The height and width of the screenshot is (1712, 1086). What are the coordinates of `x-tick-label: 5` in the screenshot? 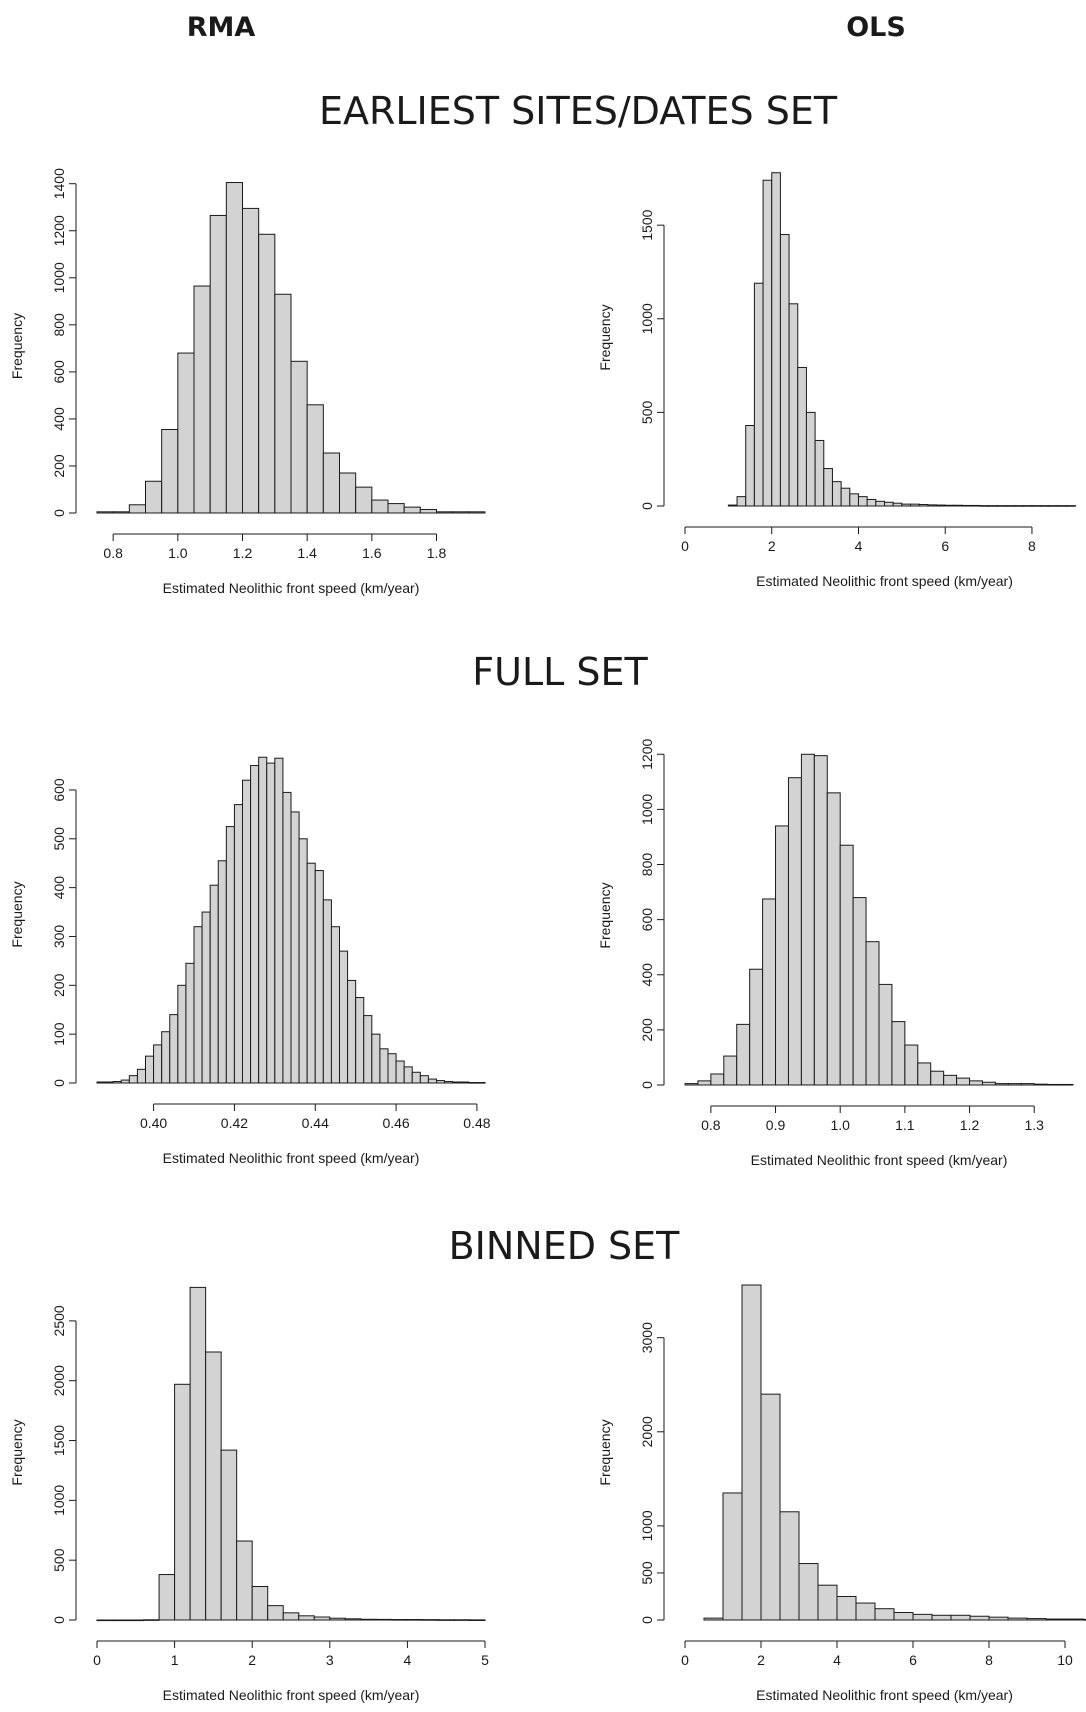 It's located at (485, 1660).